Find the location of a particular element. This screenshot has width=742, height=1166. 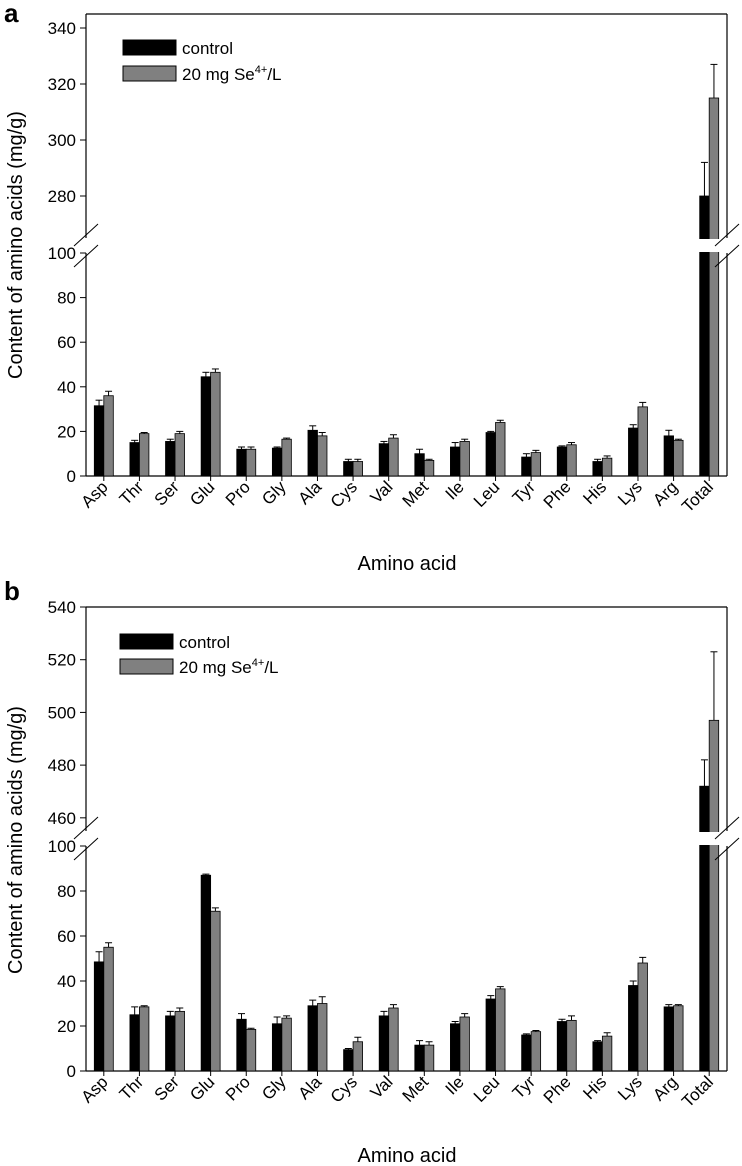

y-tick-label: 540 is located at coordinates (62, 607).